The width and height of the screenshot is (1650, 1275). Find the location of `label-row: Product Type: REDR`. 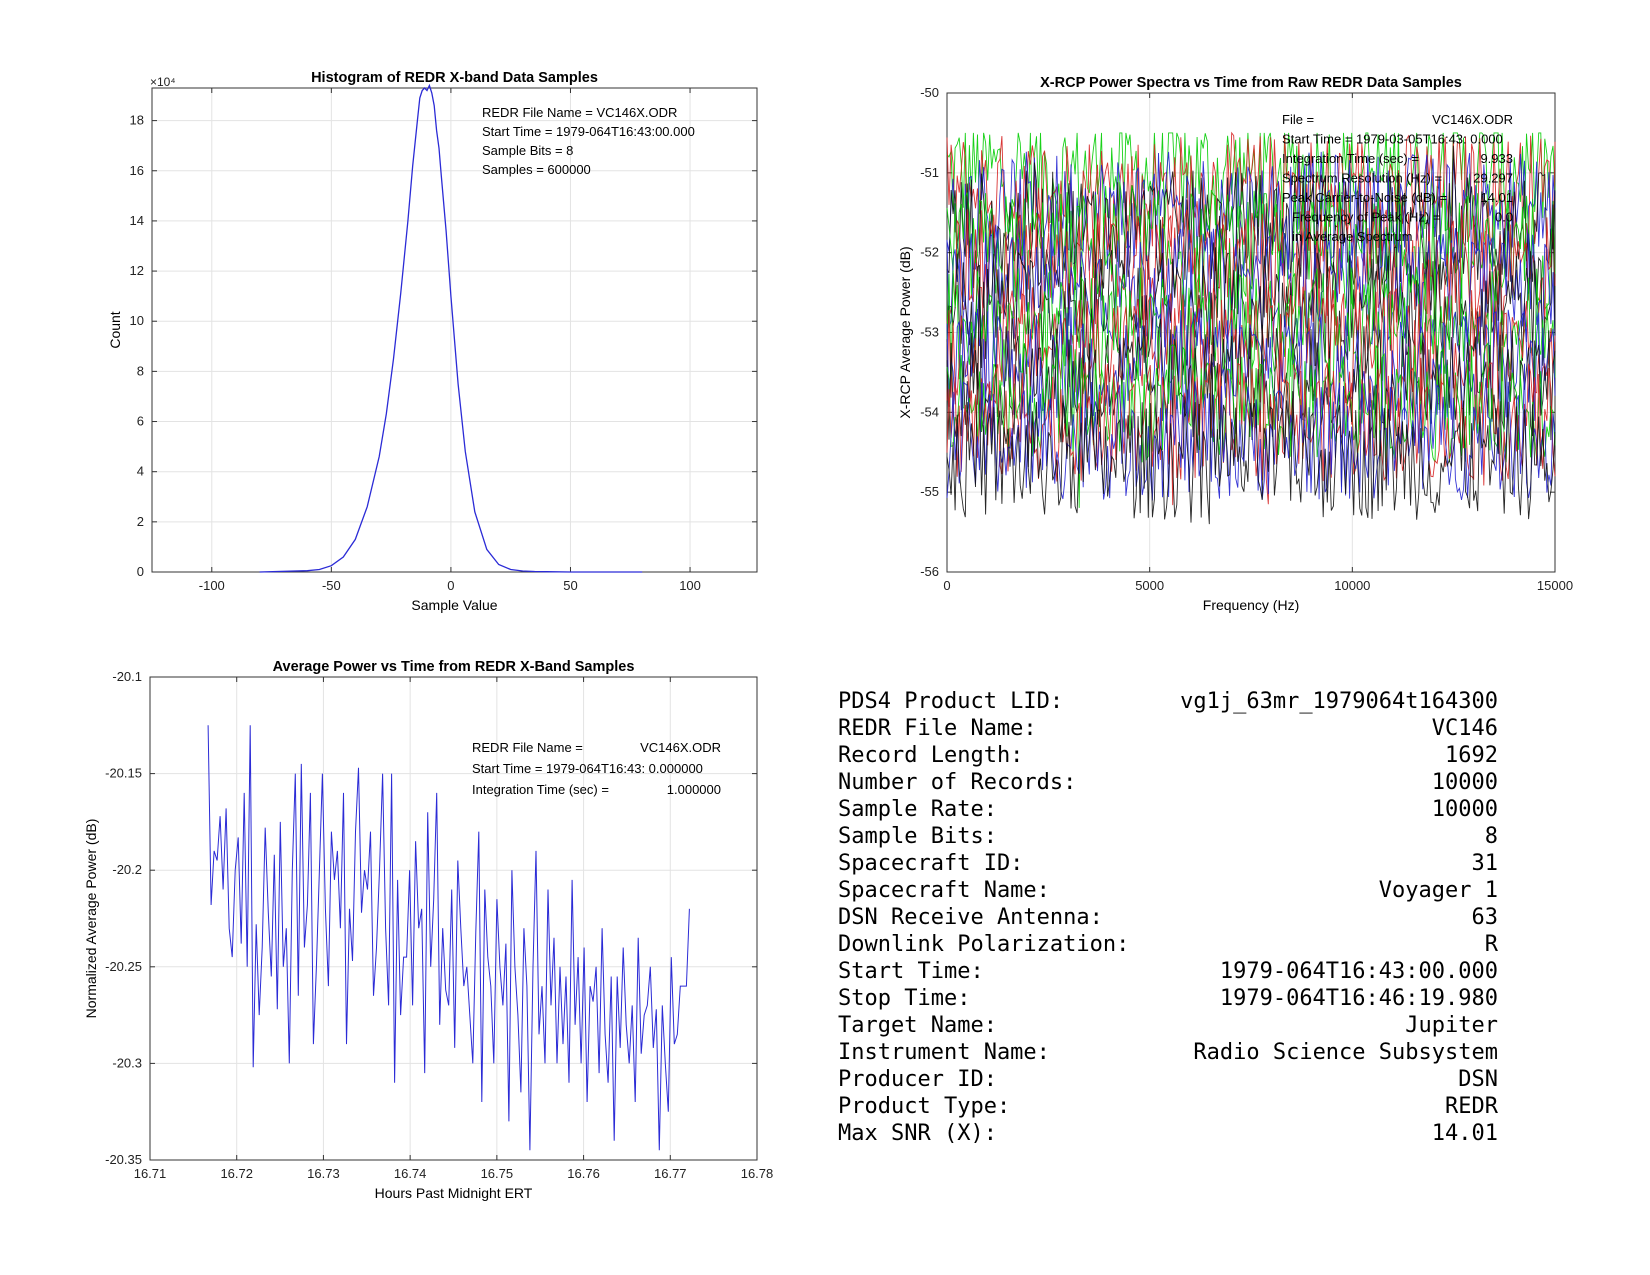

label-row: Product Type: REDR is located at coordinates (1168, 1106).